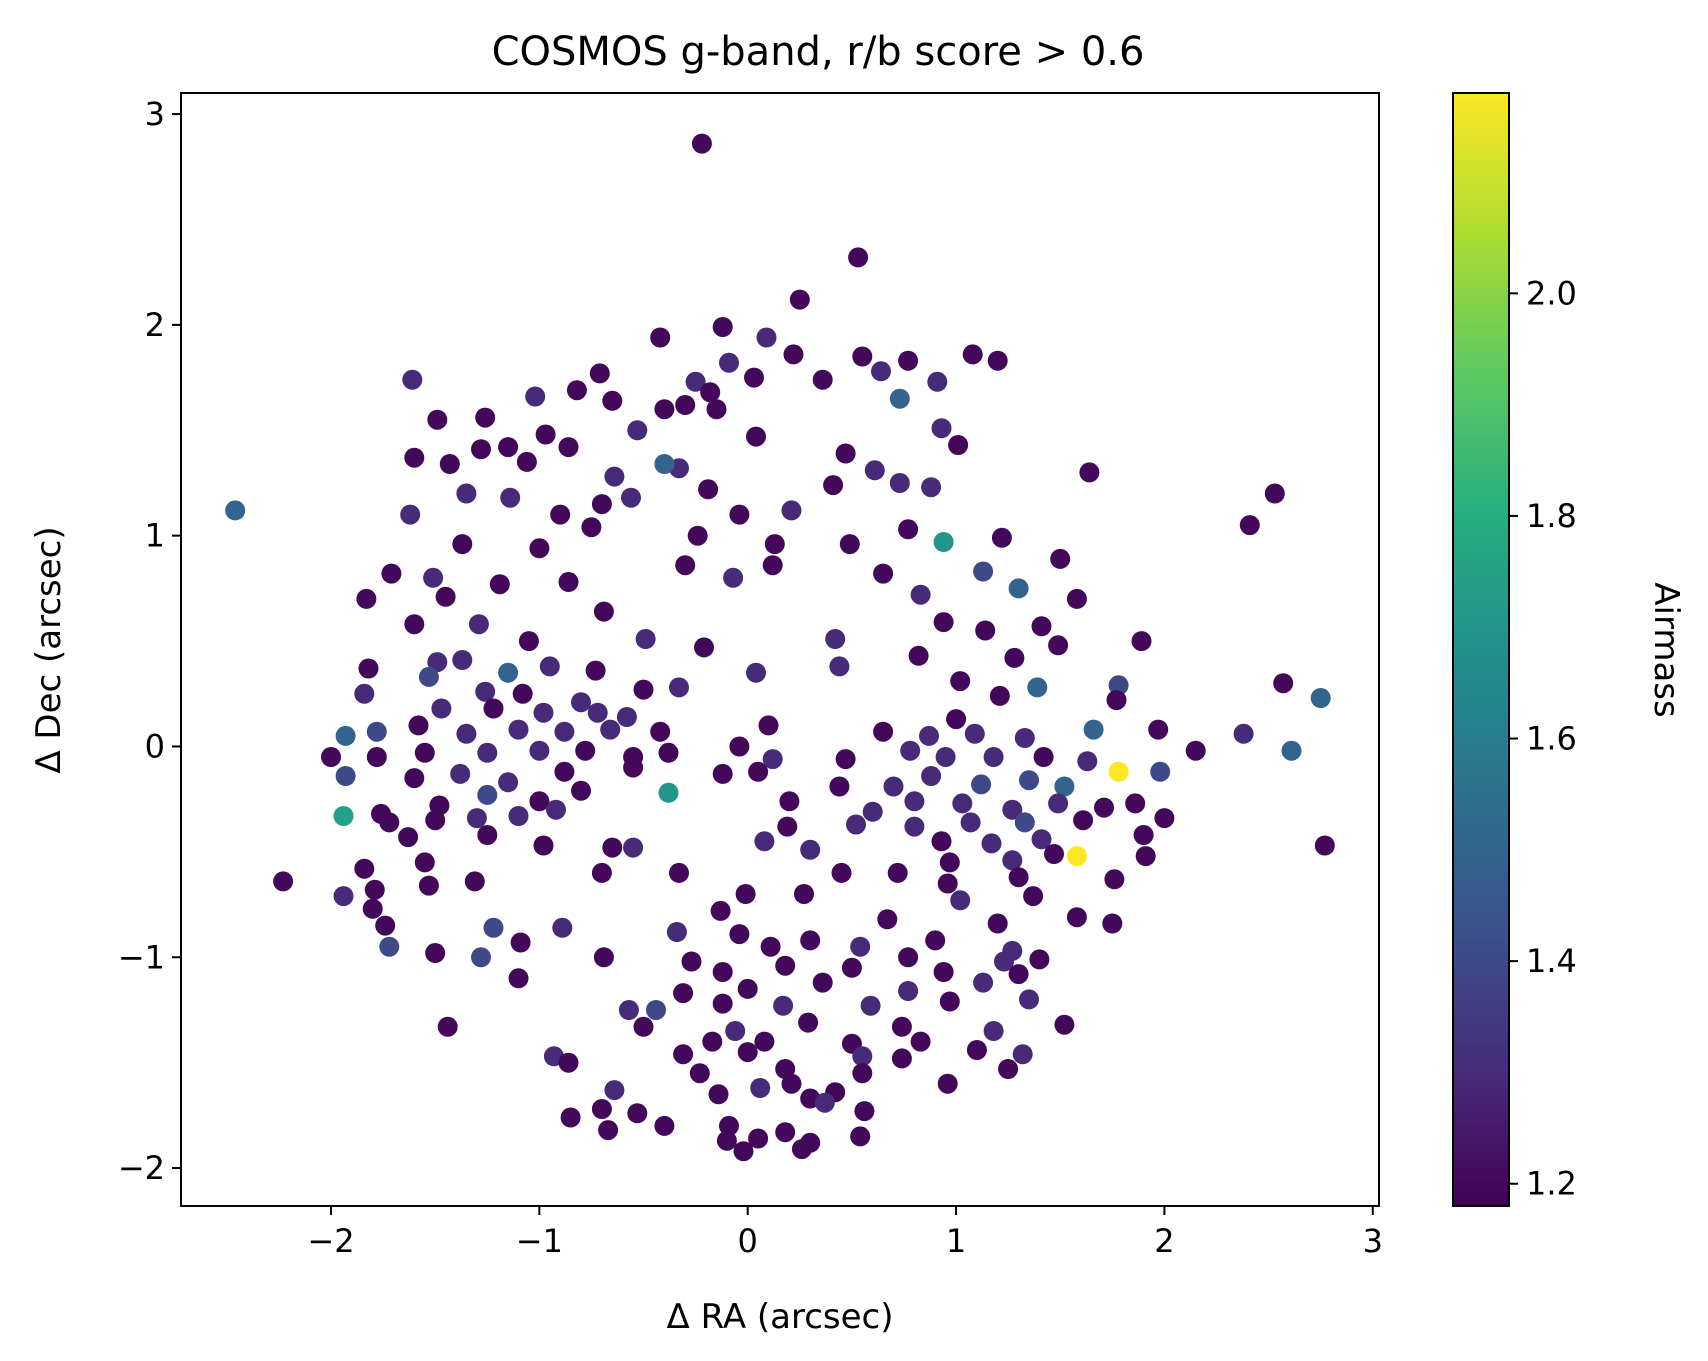  What do you see at coordinates (1481, 649) in the screenshot?
I see `colorbar` at bounding box center [1481, 649].